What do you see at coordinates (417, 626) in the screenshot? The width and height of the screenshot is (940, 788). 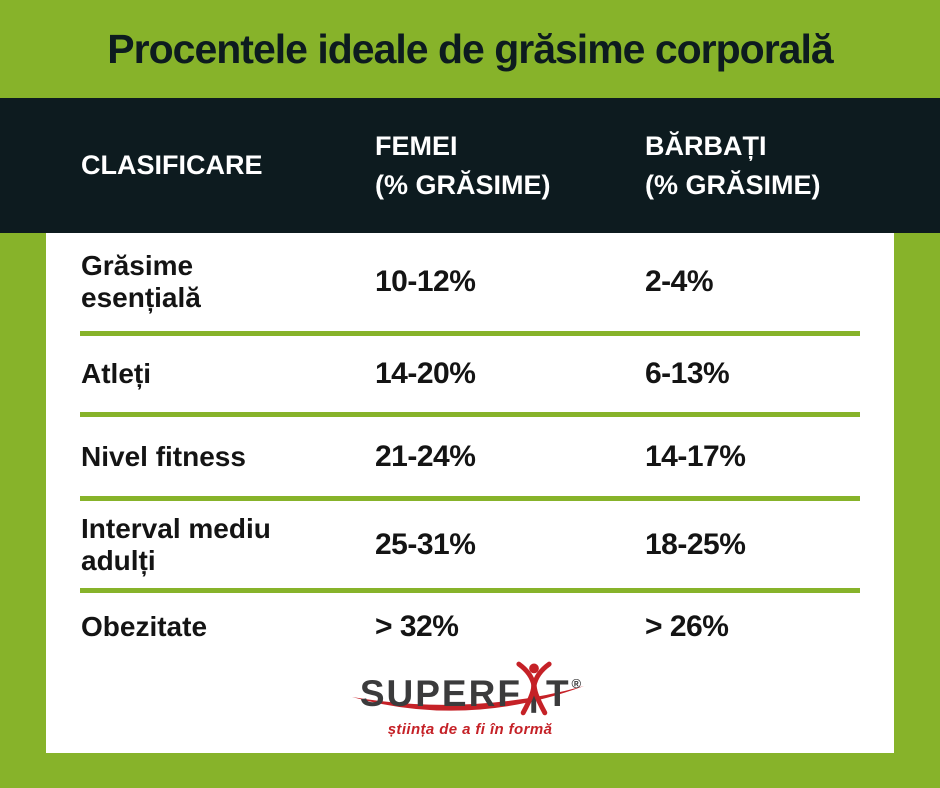 I see `femei-value: > 32%` at bounding box center [417, 626].